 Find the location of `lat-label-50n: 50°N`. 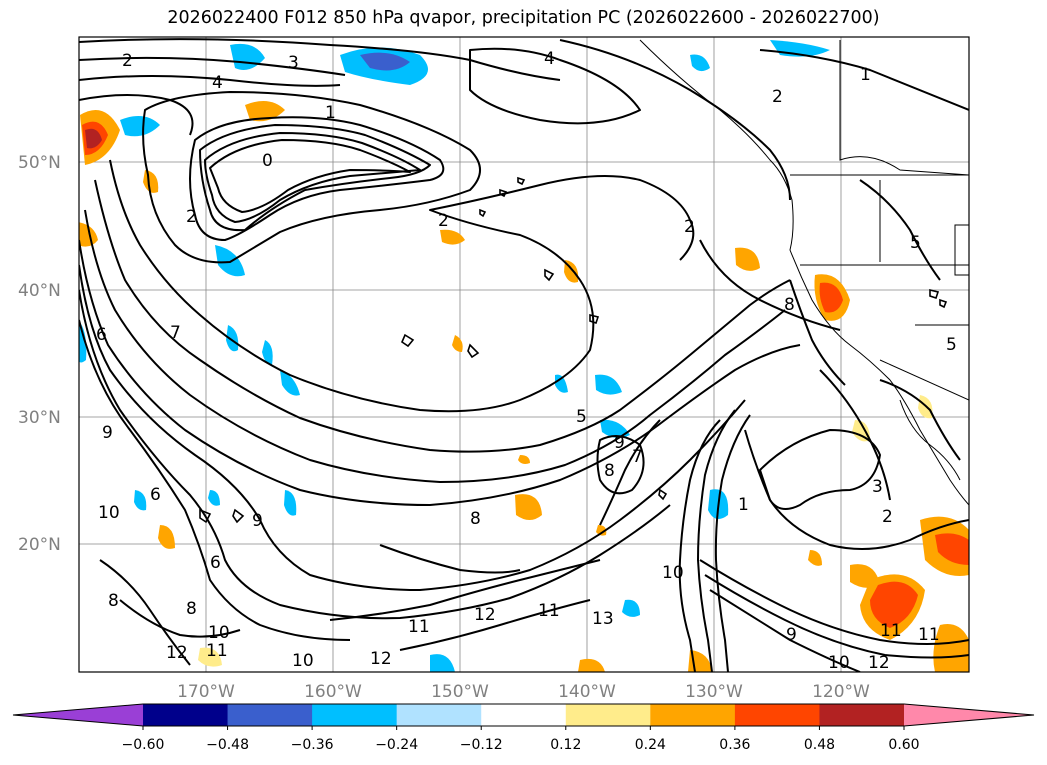

lat-label-50n: 50°N is located at coordinates (39, 163).